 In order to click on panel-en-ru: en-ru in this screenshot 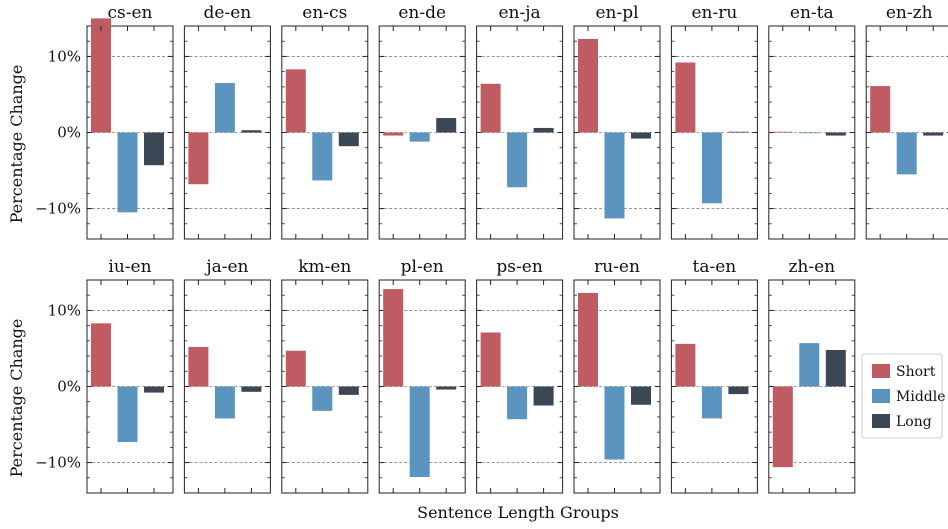, I will do `click(714, 121)`.